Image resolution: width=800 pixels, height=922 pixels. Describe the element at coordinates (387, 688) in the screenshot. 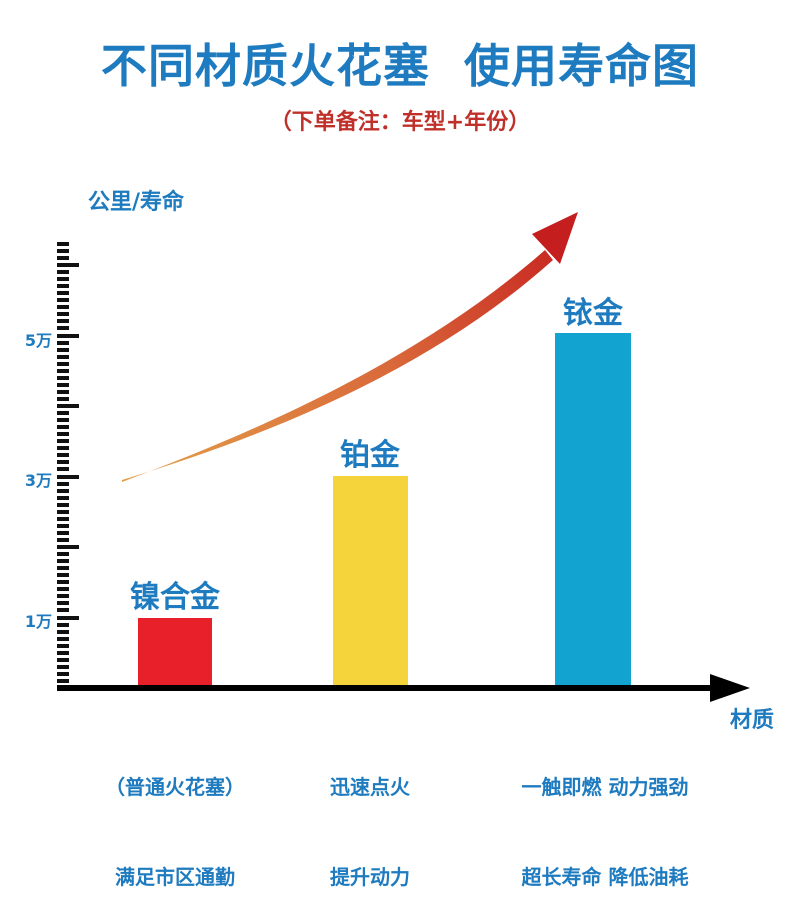

I see `x-axis-line` at that location.